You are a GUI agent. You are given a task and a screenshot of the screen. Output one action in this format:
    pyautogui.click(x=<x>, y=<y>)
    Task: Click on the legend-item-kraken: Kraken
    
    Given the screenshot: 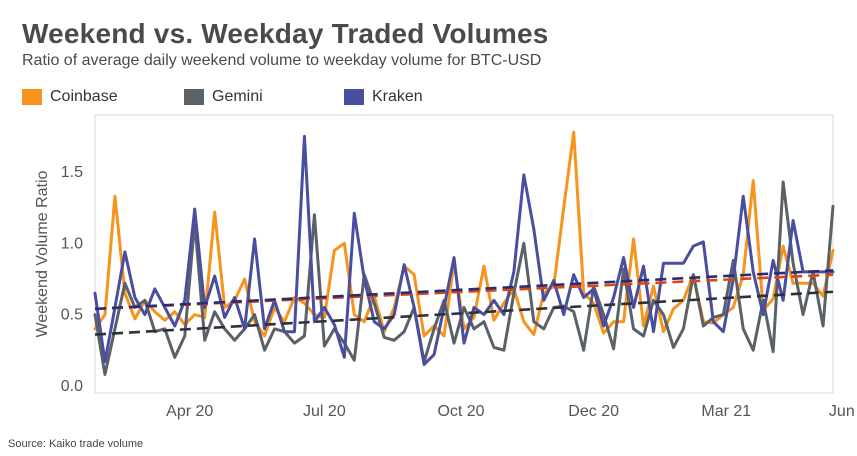 What is the action you would take?
    pyautogui.click(x=383, y=97)
    